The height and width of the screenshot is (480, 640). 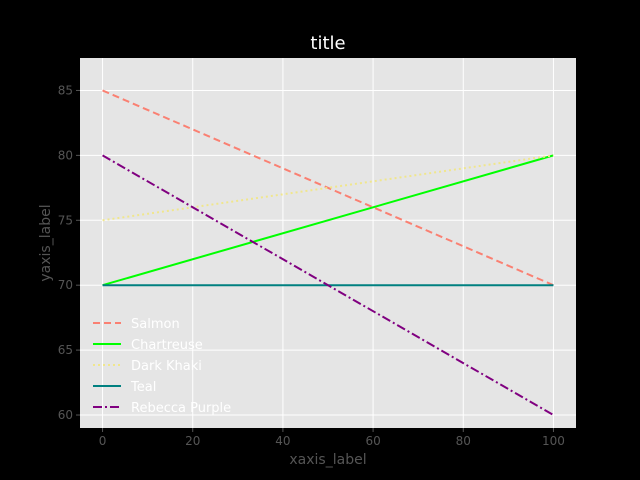 I want to click on legend-label: Chartreuse, so click(x=167, y=345).